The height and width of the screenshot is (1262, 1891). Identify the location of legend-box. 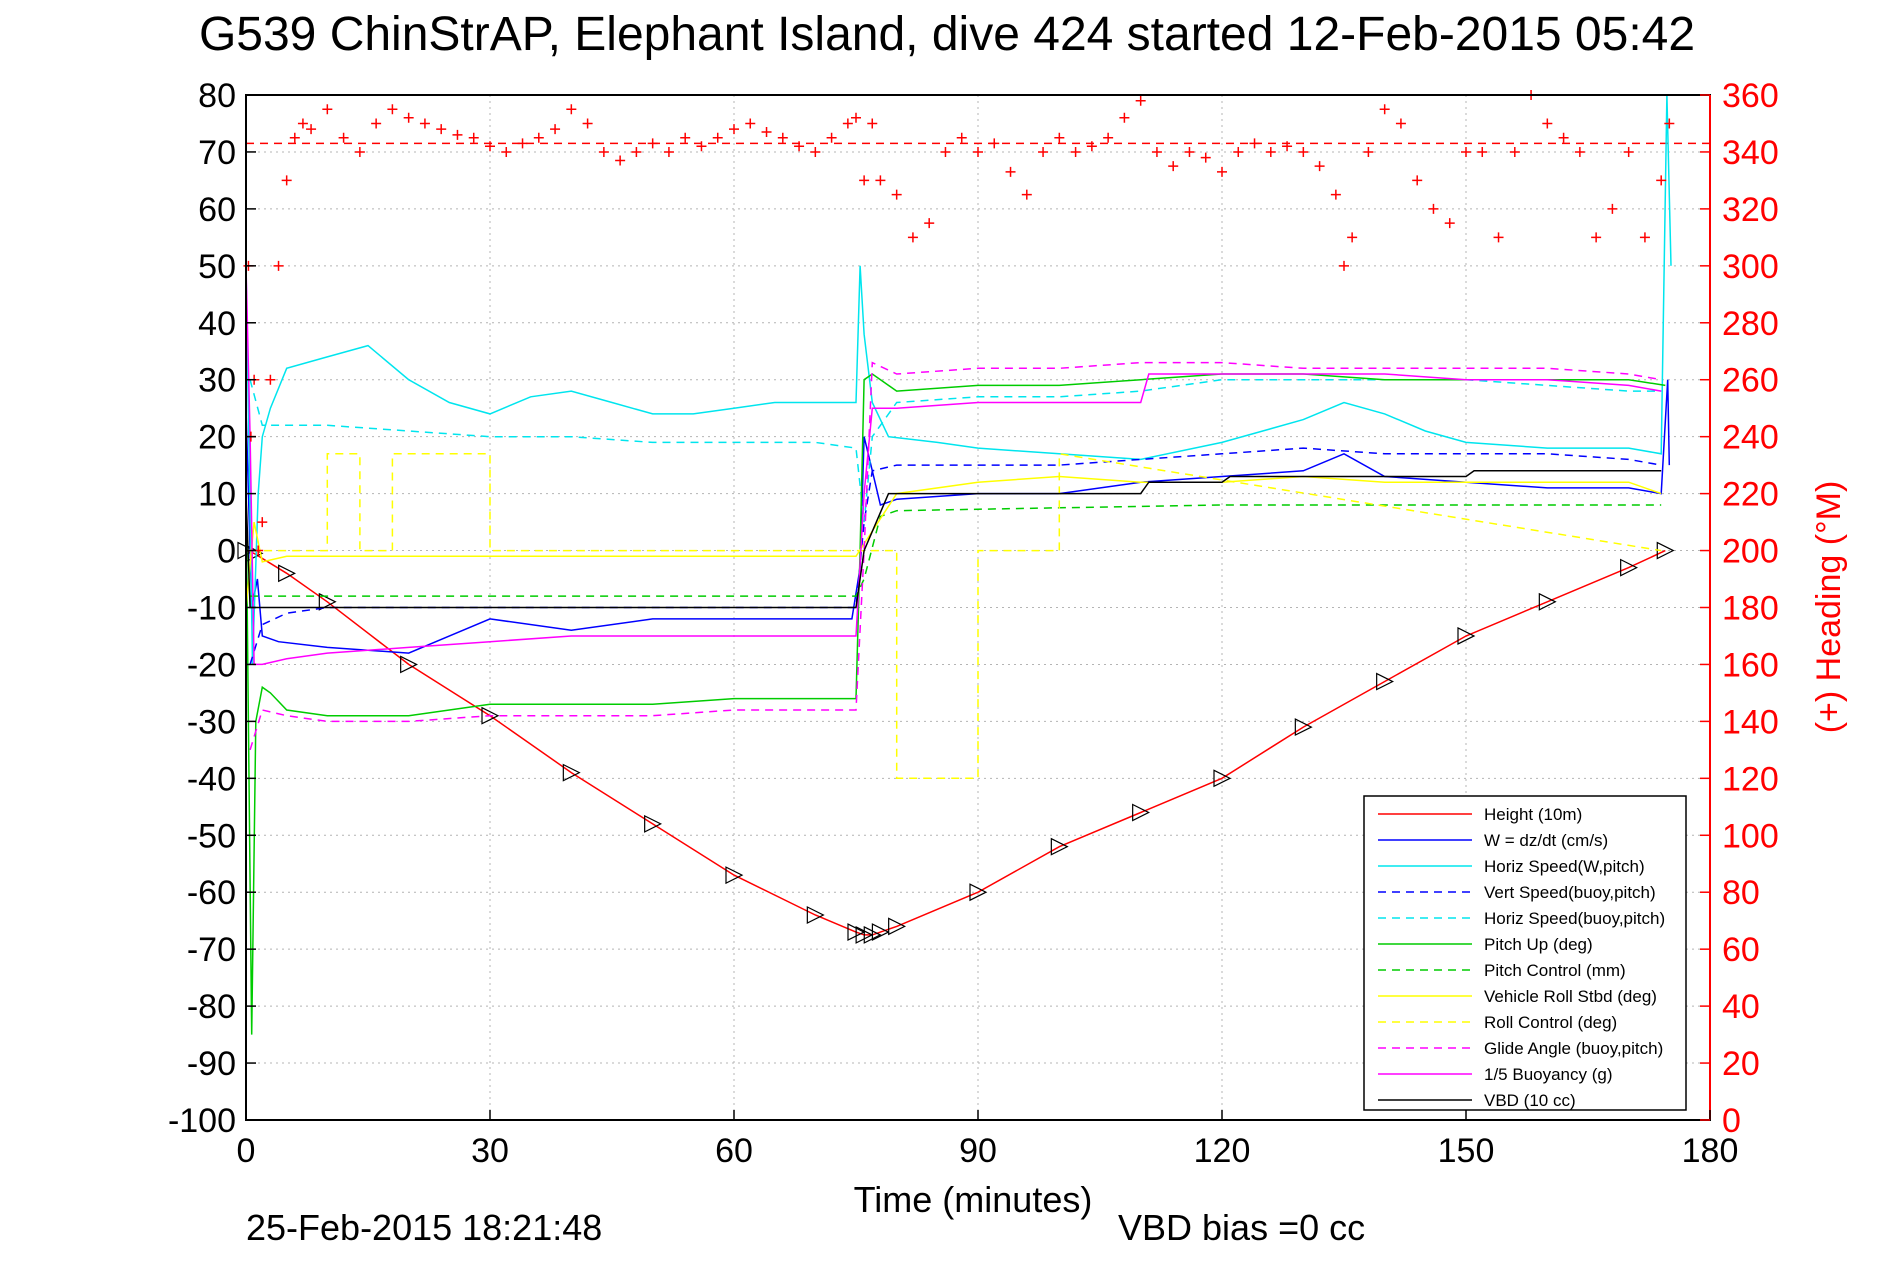
(1525, 953).